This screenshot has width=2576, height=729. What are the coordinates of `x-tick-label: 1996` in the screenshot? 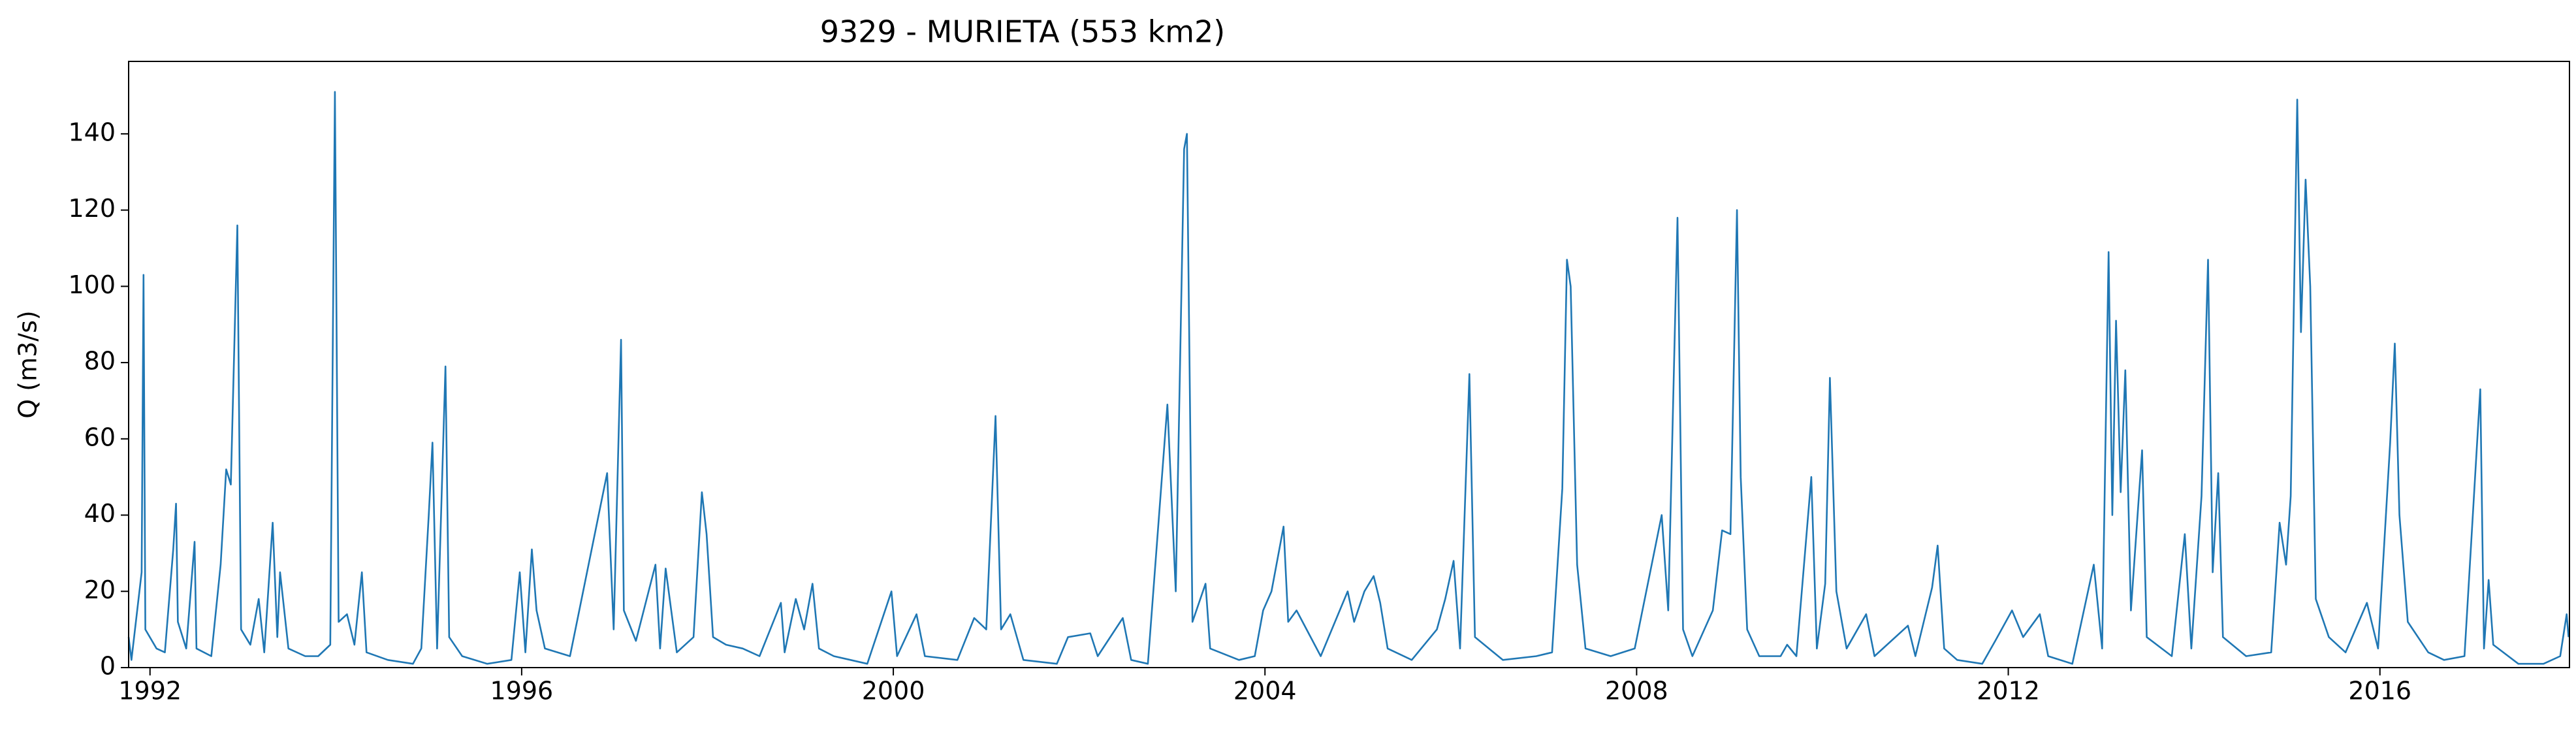 It's located at (522, 691).